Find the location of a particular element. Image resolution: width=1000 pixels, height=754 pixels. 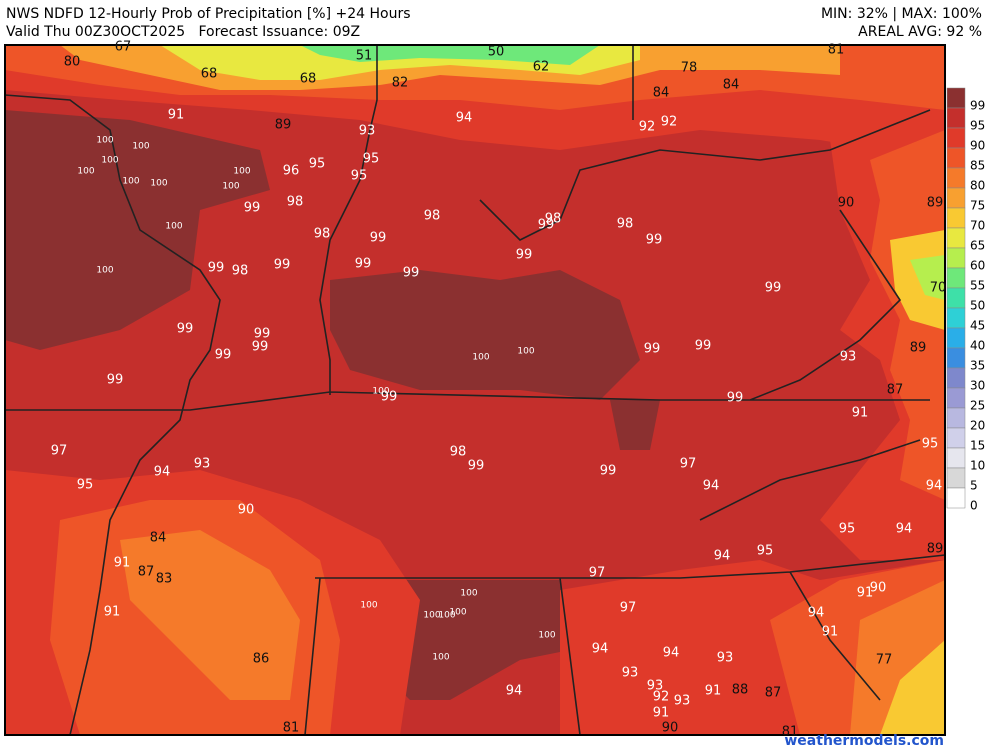

legend-label: 25 is located at coordinates (977, 406).